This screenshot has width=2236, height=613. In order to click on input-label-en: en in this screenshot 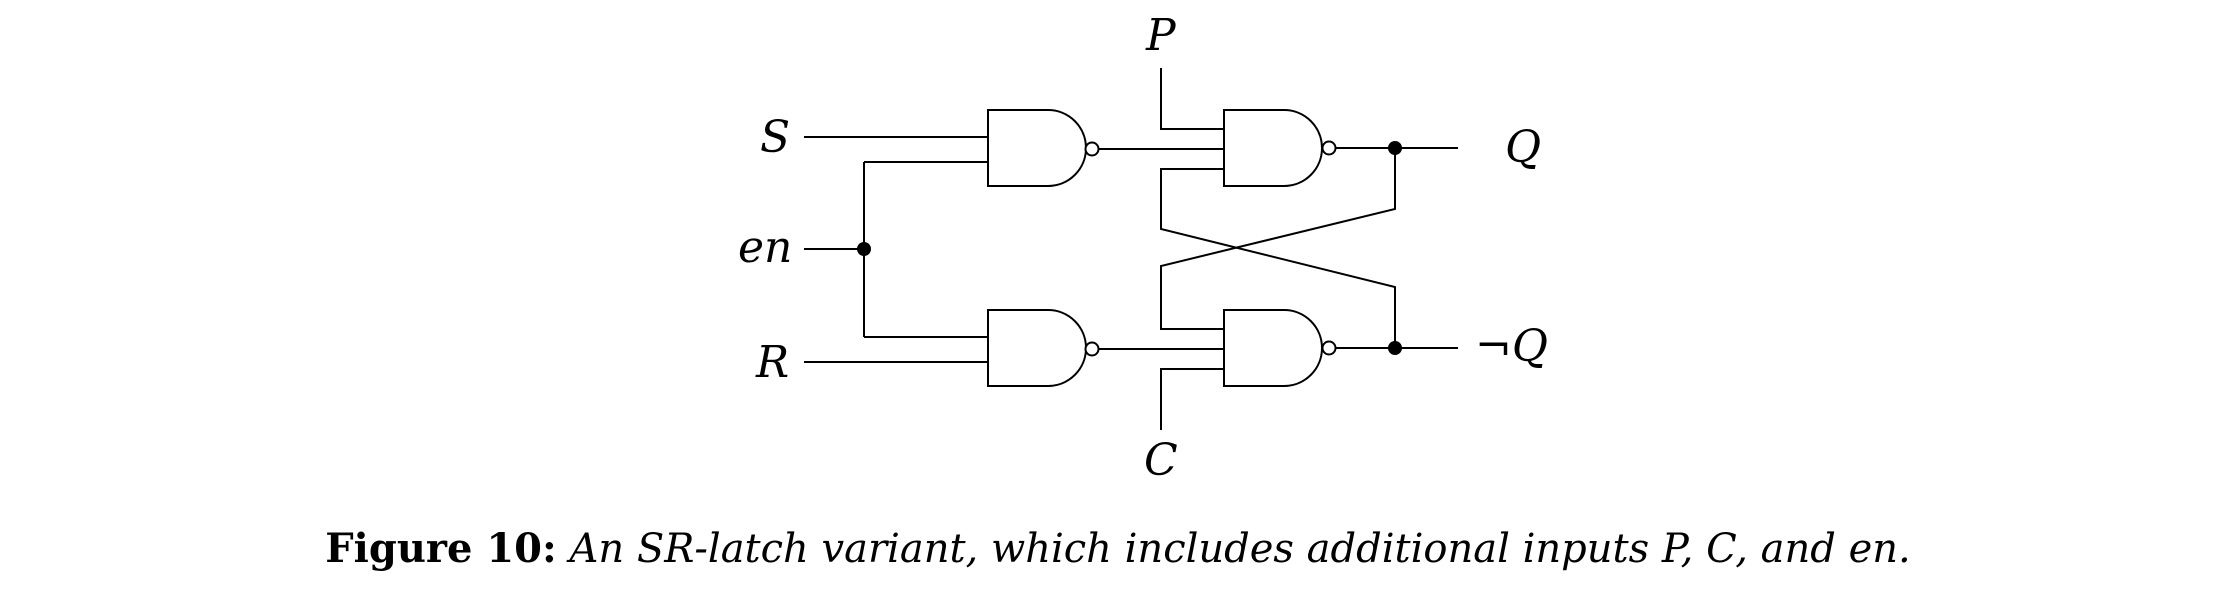, I will do `click(765, 247)`.